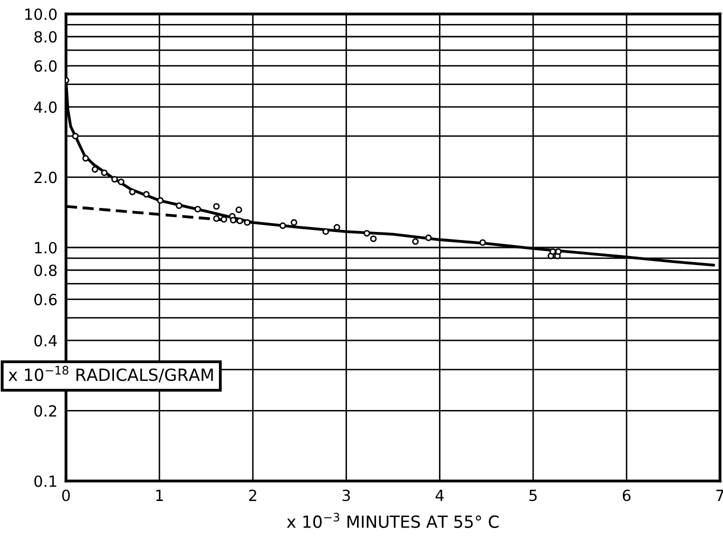 The image size is (723, 539). Describe the element at coordinates (45, 411) in the screenshot. I see `y-tick-label: 0.2` at that location.